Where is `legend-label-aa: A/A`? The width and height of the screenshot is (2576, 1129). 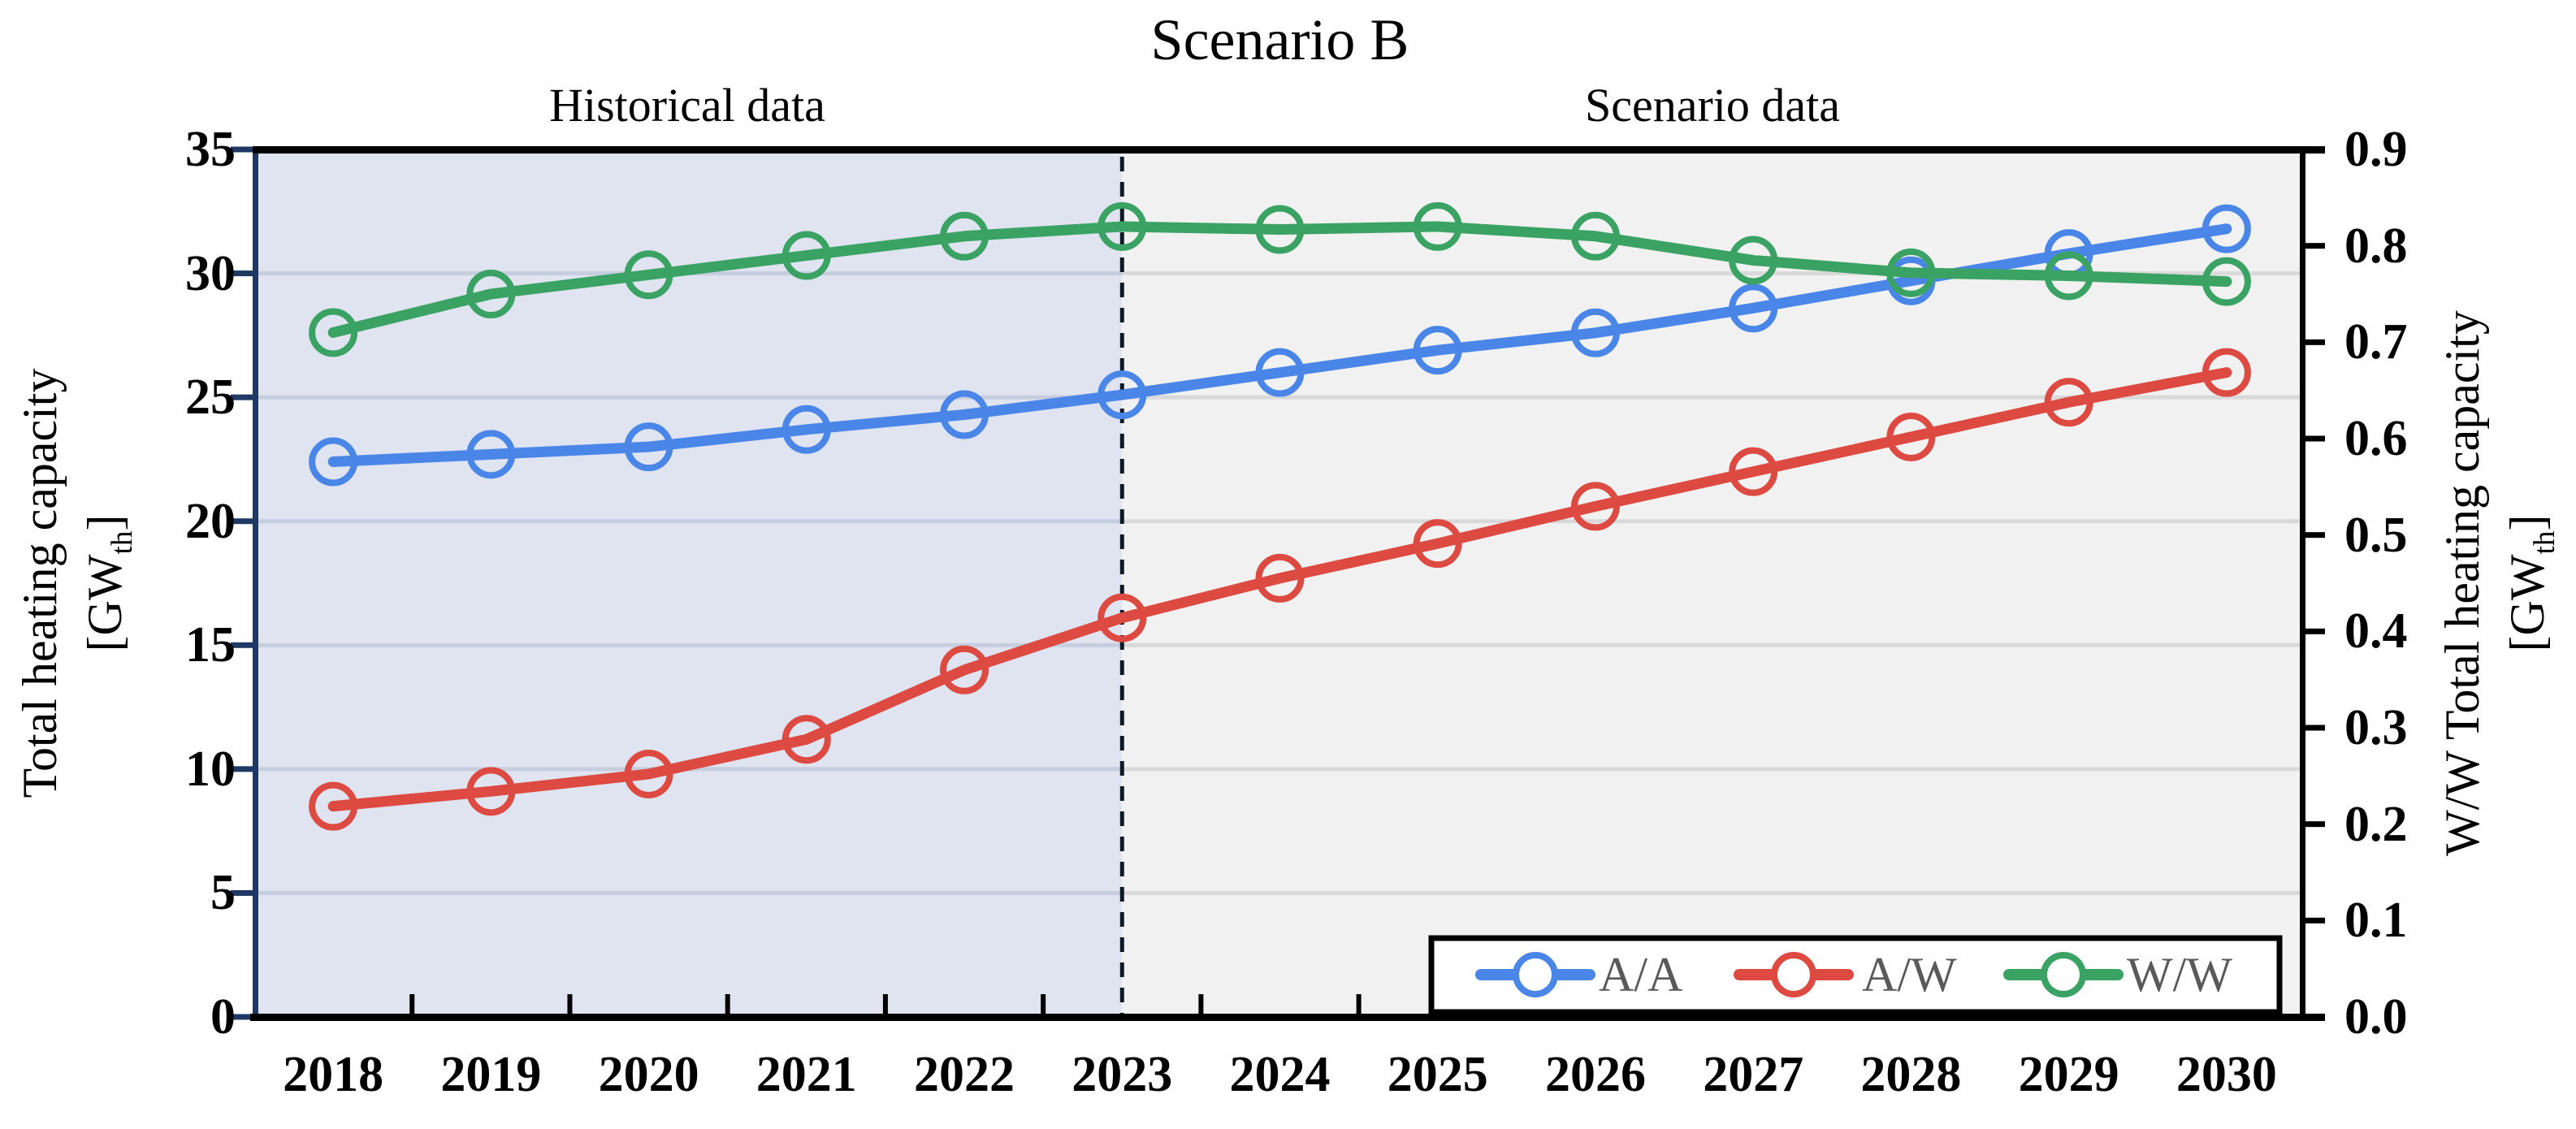
legend-label-aa: A/A is located at coordinates (1641, 974).